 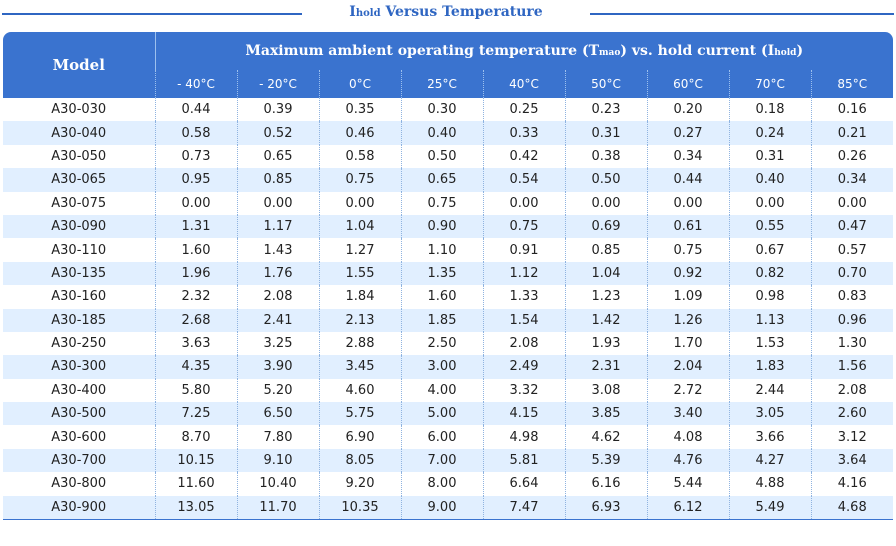 I want to click on hold-current-cell: 3.45, so click(x=359, y=367).